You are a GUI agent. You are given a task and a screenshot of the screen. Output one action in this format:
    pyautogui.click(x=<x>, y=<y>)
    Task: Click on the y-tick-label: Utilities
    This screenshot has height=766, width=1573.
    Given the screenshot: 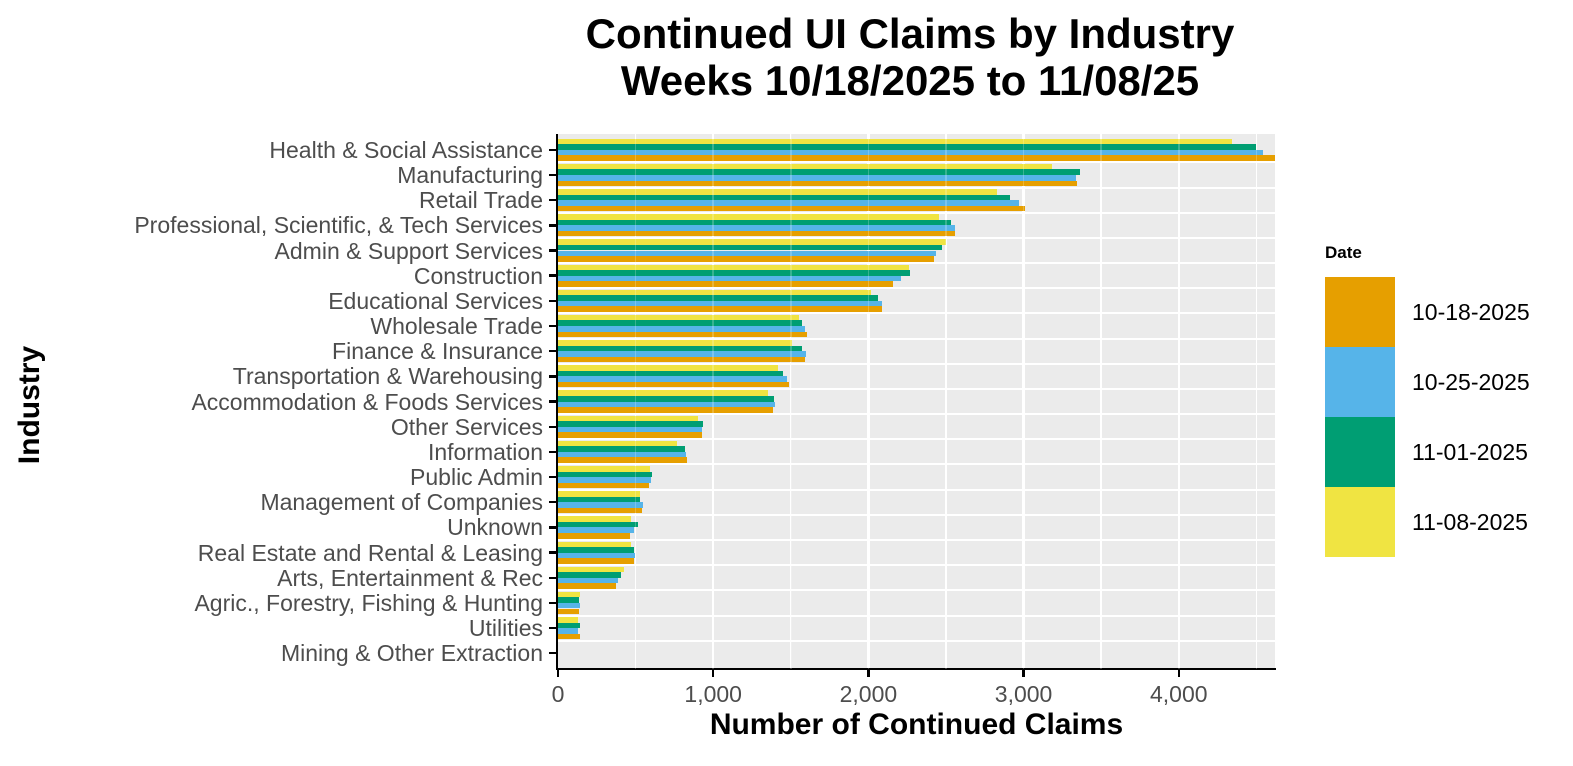 What is the action you would take?
    pyautogui.click(x=505, y=628)
    